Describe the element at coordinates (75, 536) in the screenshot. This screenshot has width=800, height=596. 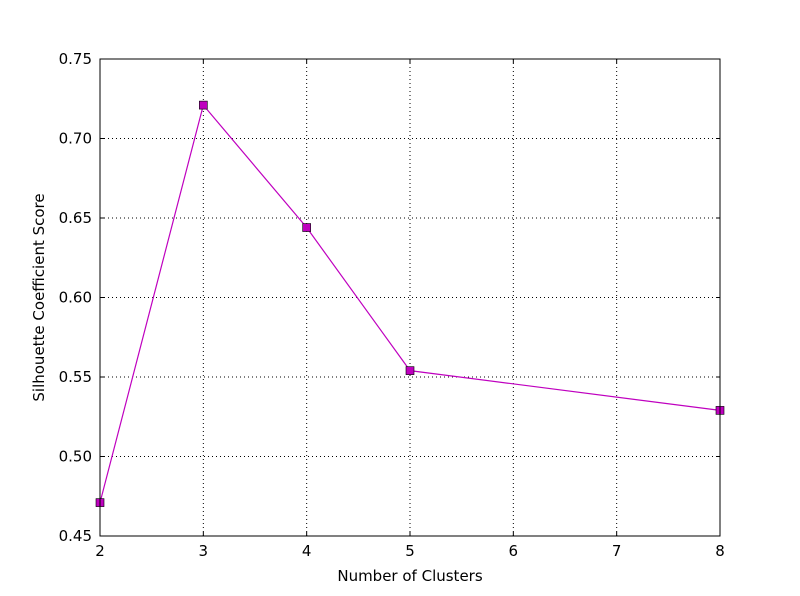
I see `y-tick-label: 0.45` at that location.